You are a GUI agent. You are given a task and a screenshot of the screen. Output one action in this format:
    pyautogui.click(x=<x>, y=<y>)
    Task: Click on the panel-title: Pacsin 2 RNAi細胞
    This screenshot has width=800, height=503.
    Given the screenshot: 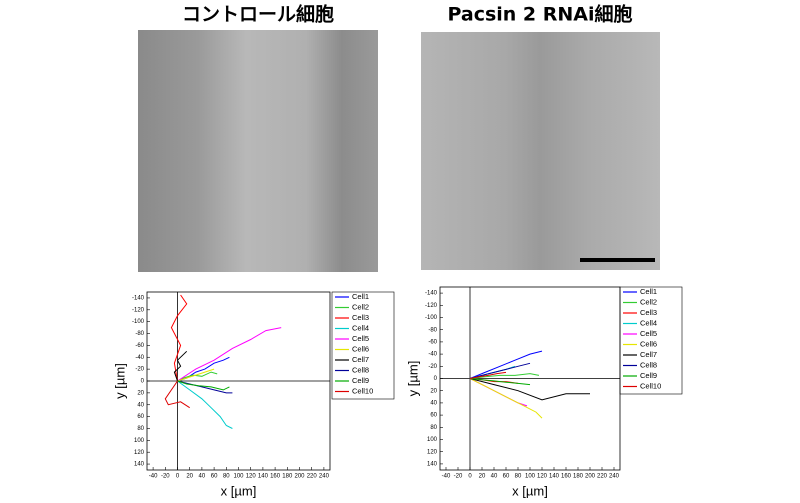 What is the action you would take?
    pyautogui.click(x=539, y=14)
    